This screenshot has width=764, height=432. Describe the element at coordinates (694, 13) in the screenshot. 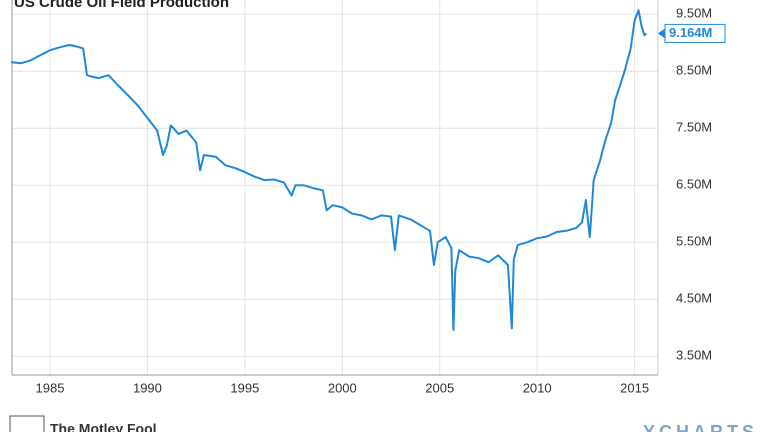

I see `y-tick-label: 9.50M` at that location.